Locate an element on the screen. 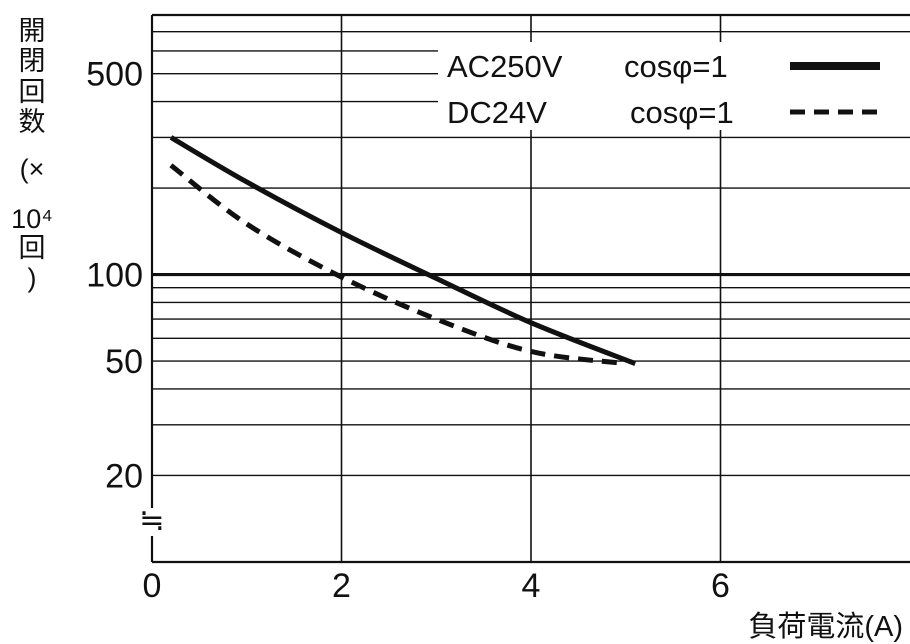 The height and width of the screenshot is (644, 910). legend: AC250V cosφ=1 DC24V cosφ=1 is located at coordinates (674, 86).